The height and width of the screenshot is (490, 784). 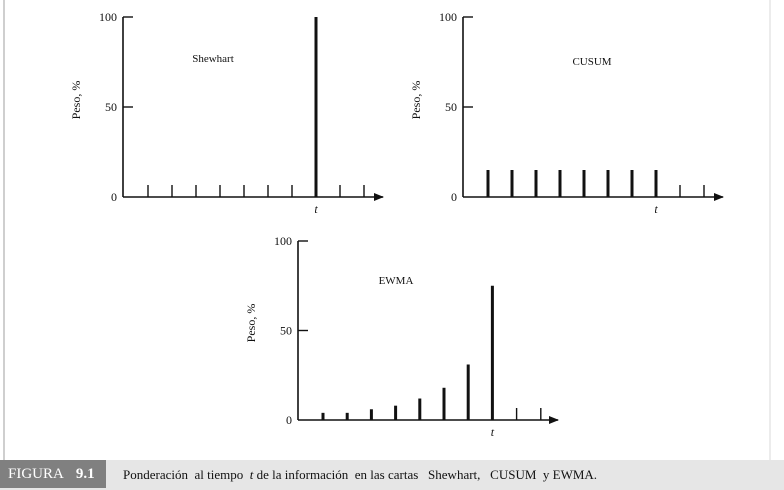 What do you see at coordinates (396, 281) in the screenshot?
I see `chart-title: EWMA` at bounding box center [396, 281].